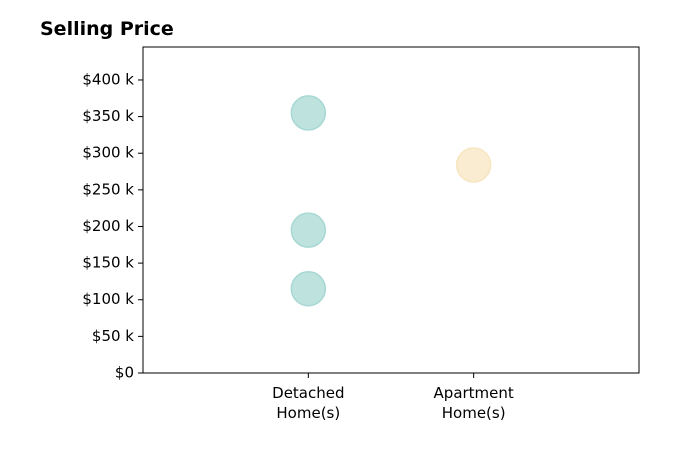 This screenshot has height=466, width=679. I want to click on y-tick-label: $350 k, so click(108, 116).